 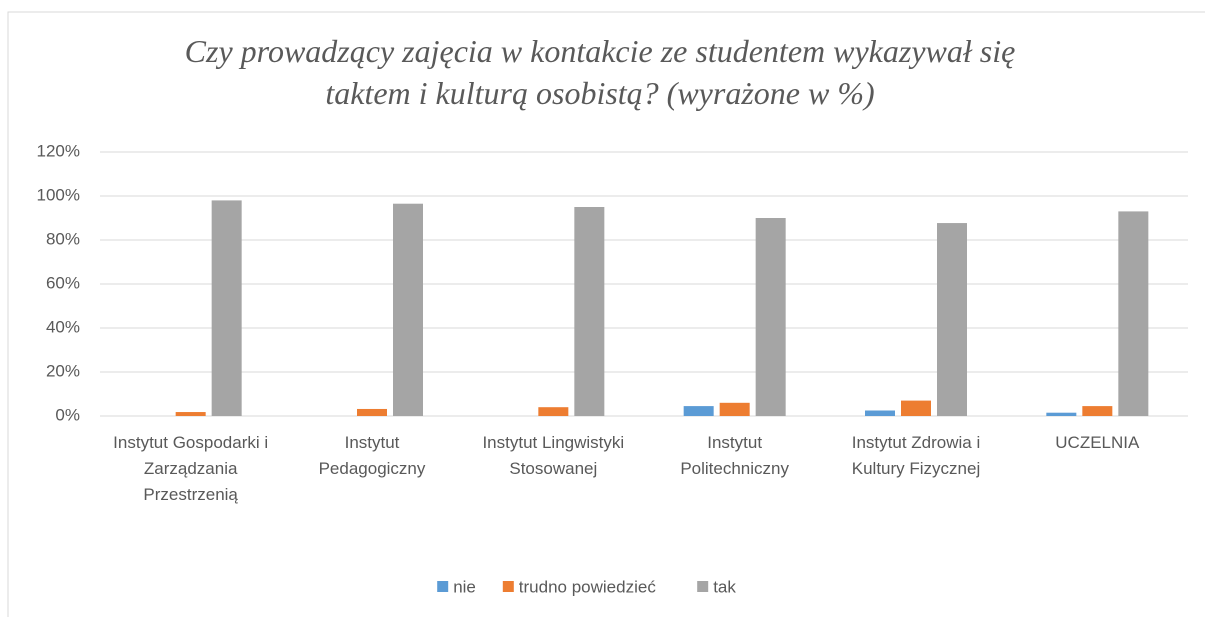 What do you see at coordinates (372, 455) in the screenshot?
I see `x-tick-label: Instytut Pedagogiczny` at bounding box center [372, 455].